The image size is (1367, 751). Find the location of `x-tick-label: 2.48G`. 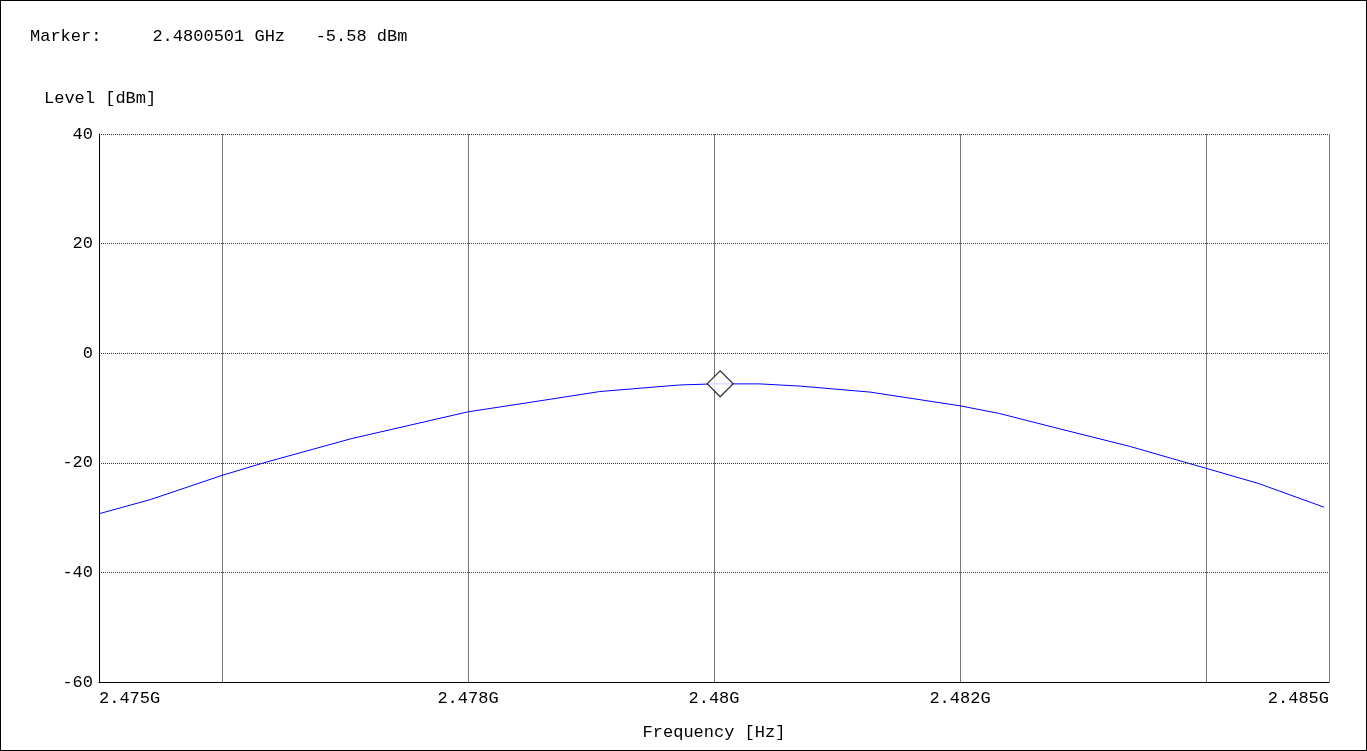

x-tick-label: 2.48G is located at coordinates (714, 698).